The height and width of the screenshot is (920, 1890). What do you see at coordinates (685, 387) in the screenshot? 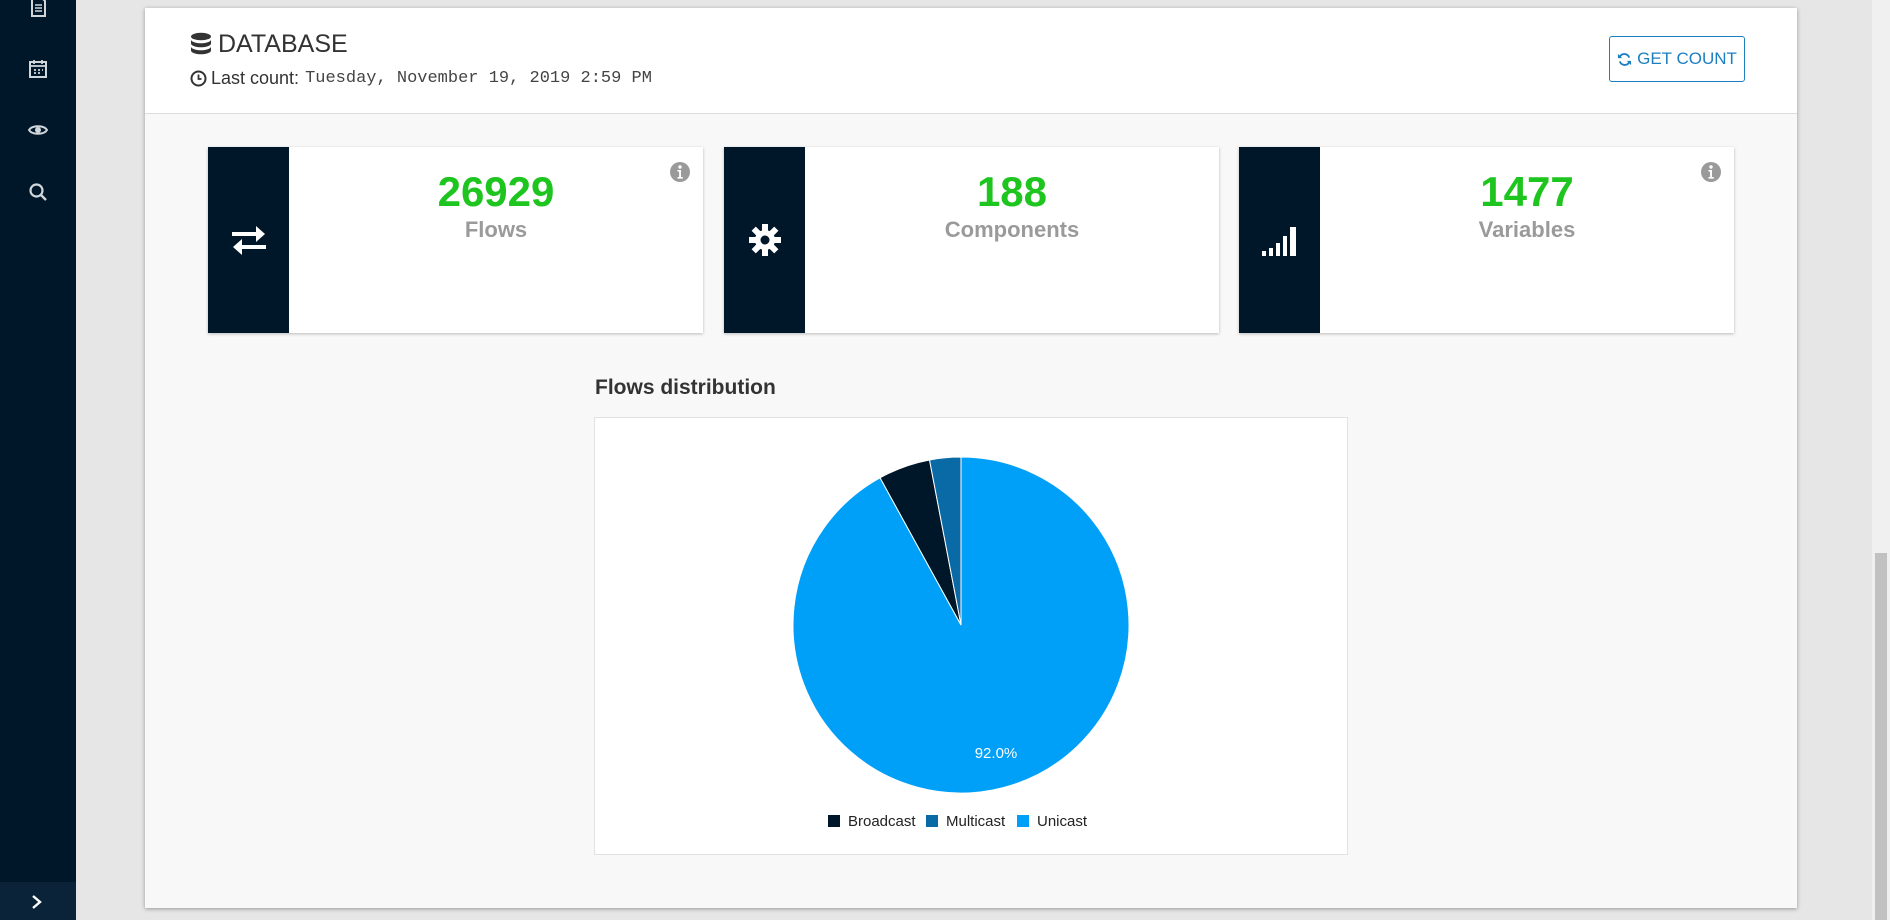
I see `chart-title: Flows distribution` at bounding box center [685, 387].